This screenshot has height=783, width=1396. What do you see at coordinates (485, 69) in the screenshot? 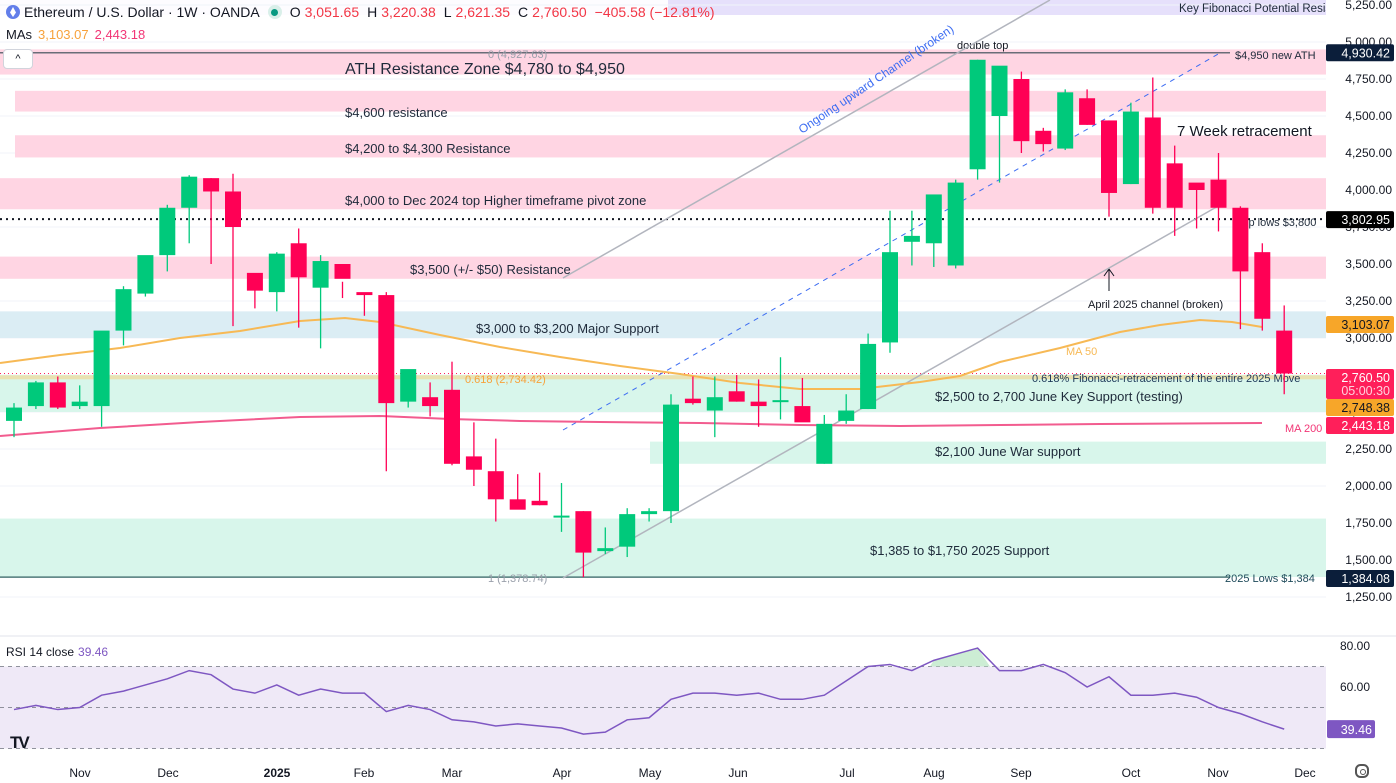
I see `zone-label: ATH Resistance Zone $4,780 to $4,950` at bounding box center [485, 69].